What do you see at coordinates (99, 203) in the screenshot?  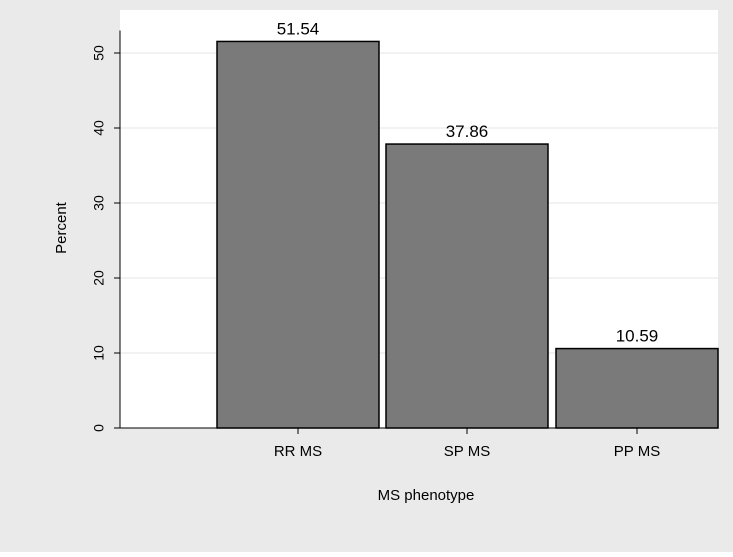 I see `y-tick-label: 30` at bounding box center [99, 203].